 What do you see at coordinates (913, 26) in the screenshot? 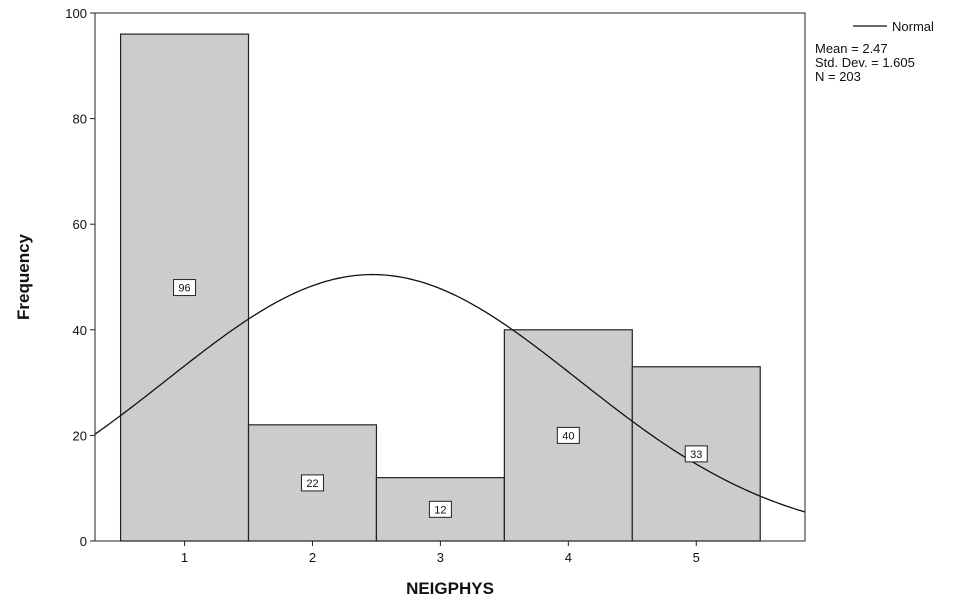
I see `legend-normal-label: Normal` at bounding box center [913, 26].